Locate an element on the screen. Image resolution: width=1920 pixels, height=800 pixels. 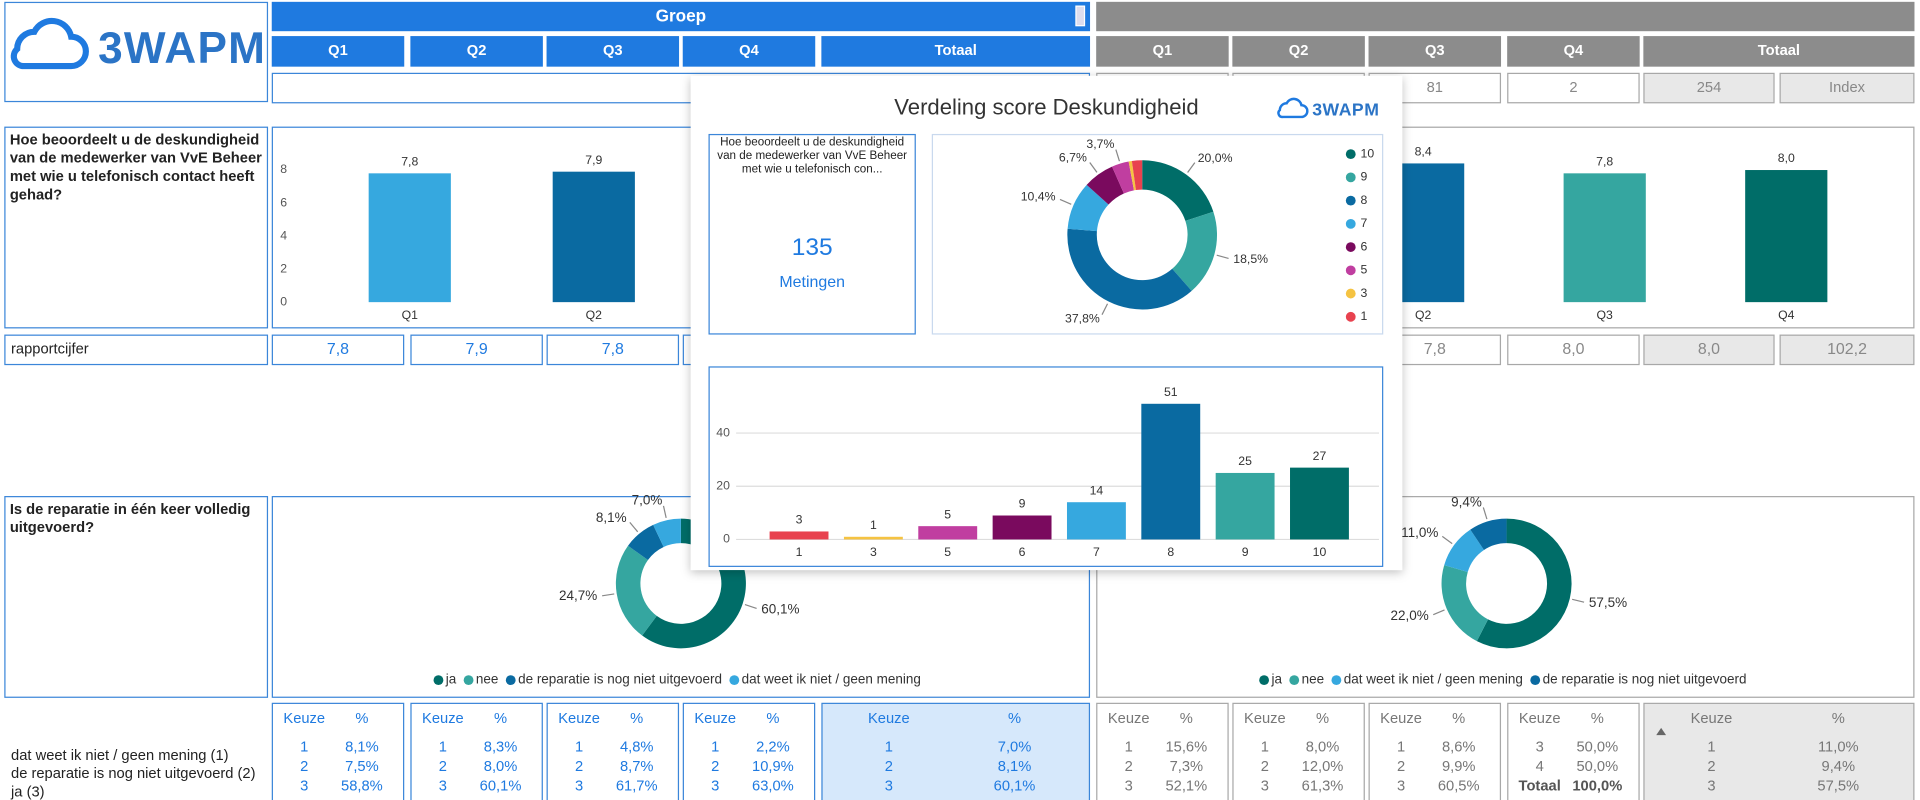
info-card is located at coordinates (812, 234).